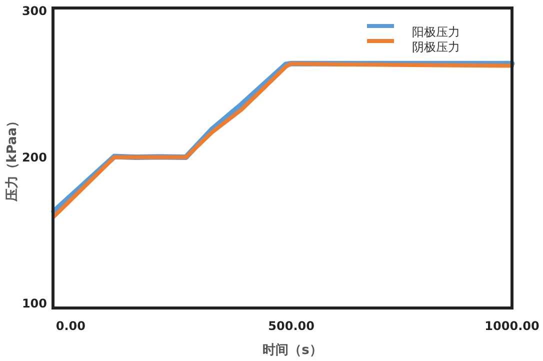 This screenshot has width=543, height=361. I want to click on y-tick-label: 200, so click(34, 157).